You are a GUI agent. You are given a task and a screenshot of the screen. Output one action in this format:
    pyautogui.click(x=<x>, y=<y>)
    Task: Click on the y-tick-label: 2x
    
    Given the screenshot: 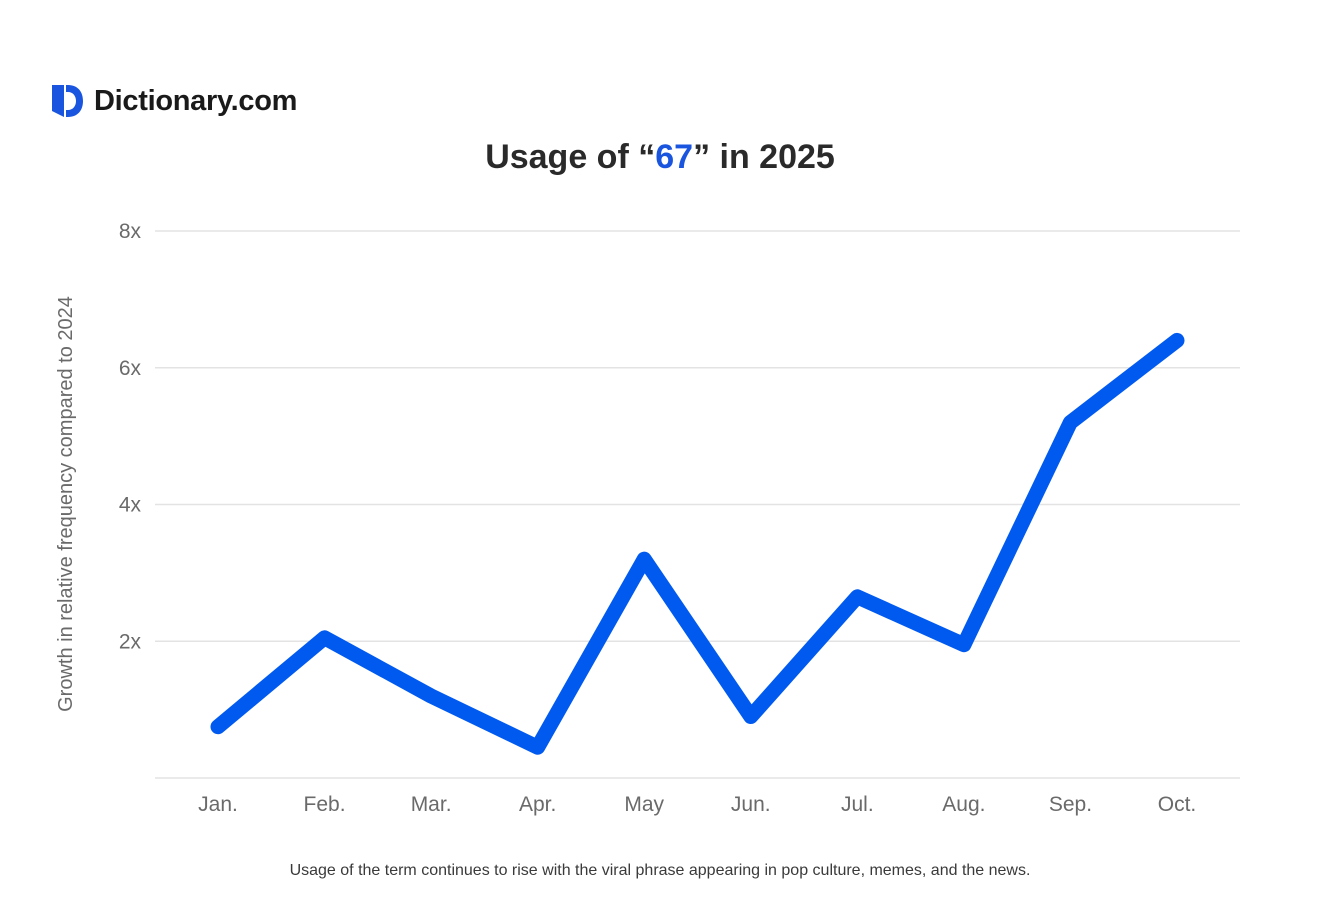 What is the action you would take?
    pyautogui.click(x=130, y=641)
    